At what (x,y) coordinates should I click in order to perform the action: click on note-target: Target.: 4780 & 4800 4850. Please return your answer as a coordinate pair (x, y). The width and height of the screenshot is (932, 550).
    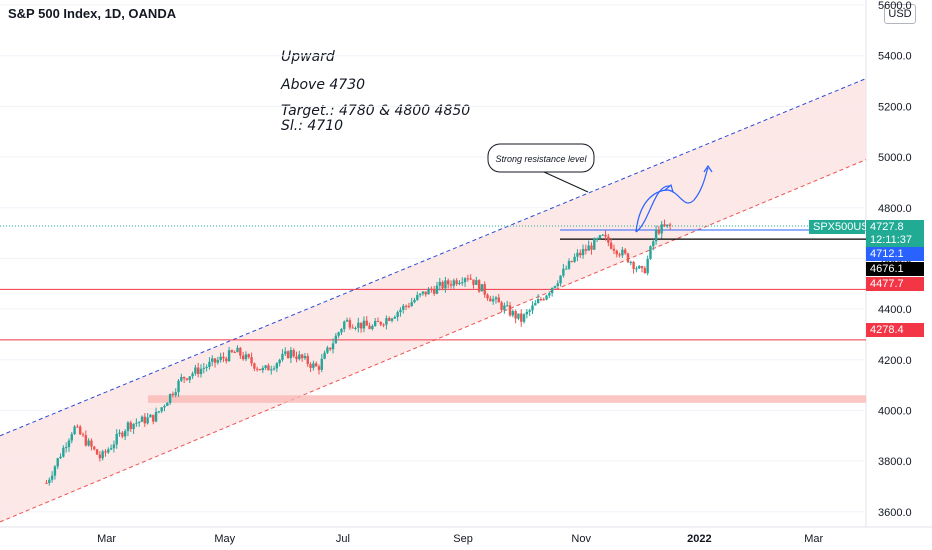
    Looking at the image, I should click on (376, 111).